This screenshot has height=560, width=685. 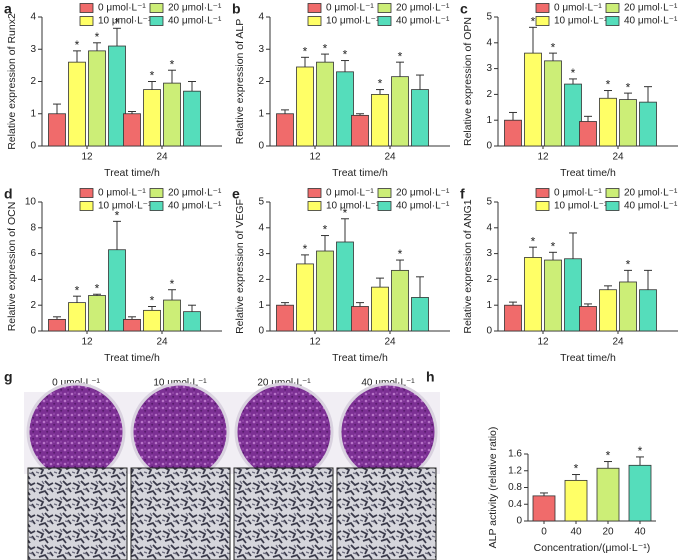 I want to click on y-tick-label: 10, so click(x=31, y=202).